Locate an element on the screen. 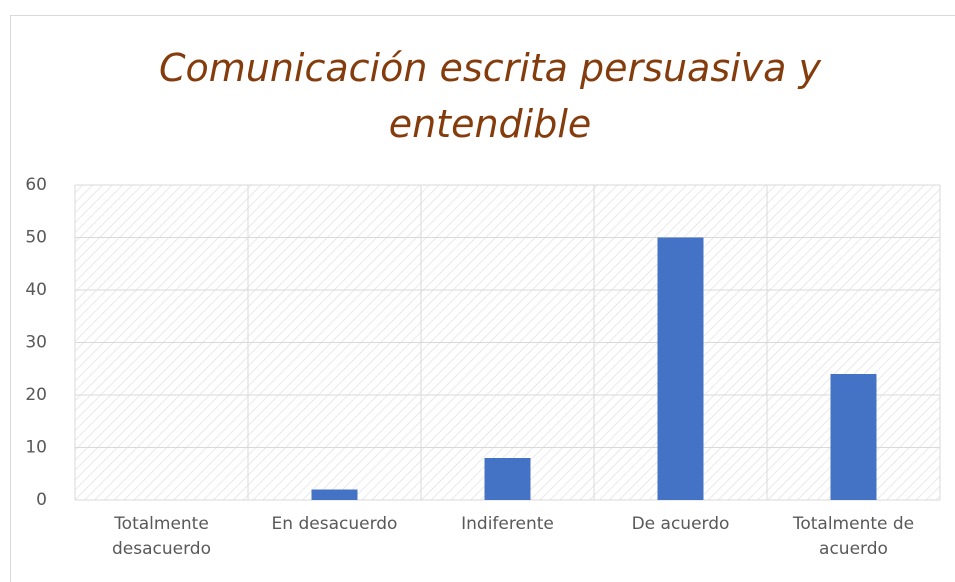 The width and height of the screenshot is (955, 582). y-tick-label: 50 is located at coordinates (36, 238).